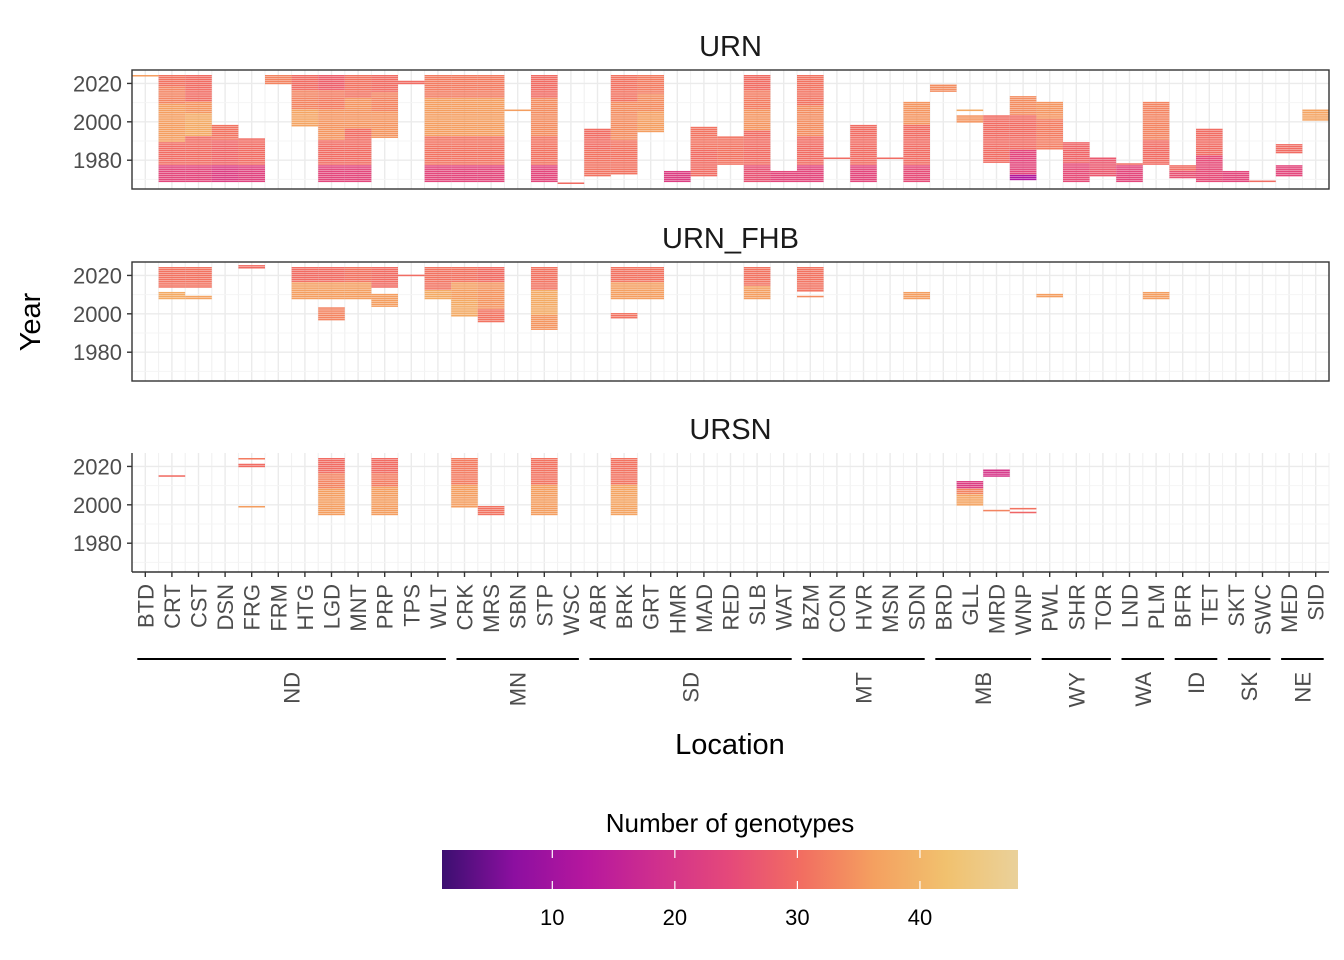  What do you see at coordinates (651, 607) in the screenshot?
I see `x-tick-label: GRT` at bounding box center [651, 607].